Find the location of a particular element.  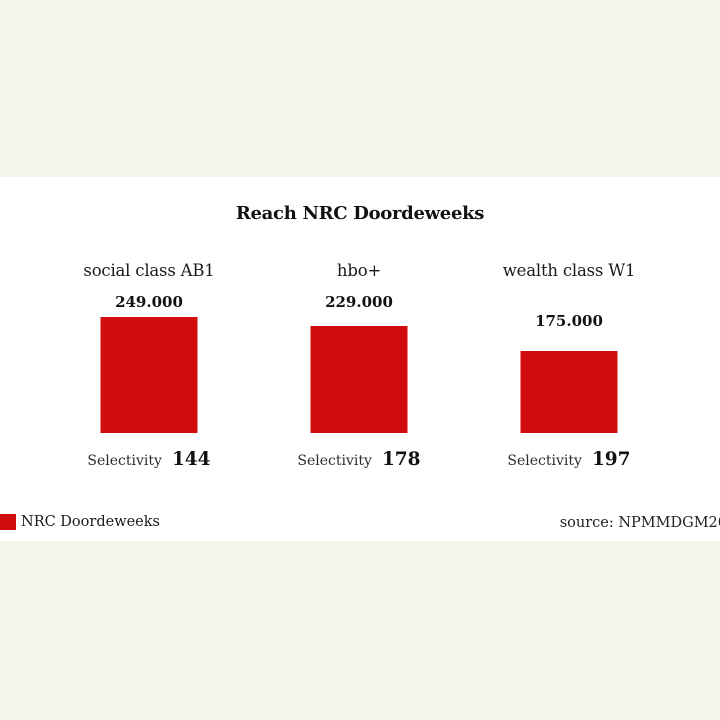

selectivity-value: 144 is located at coordinates (191, 459).